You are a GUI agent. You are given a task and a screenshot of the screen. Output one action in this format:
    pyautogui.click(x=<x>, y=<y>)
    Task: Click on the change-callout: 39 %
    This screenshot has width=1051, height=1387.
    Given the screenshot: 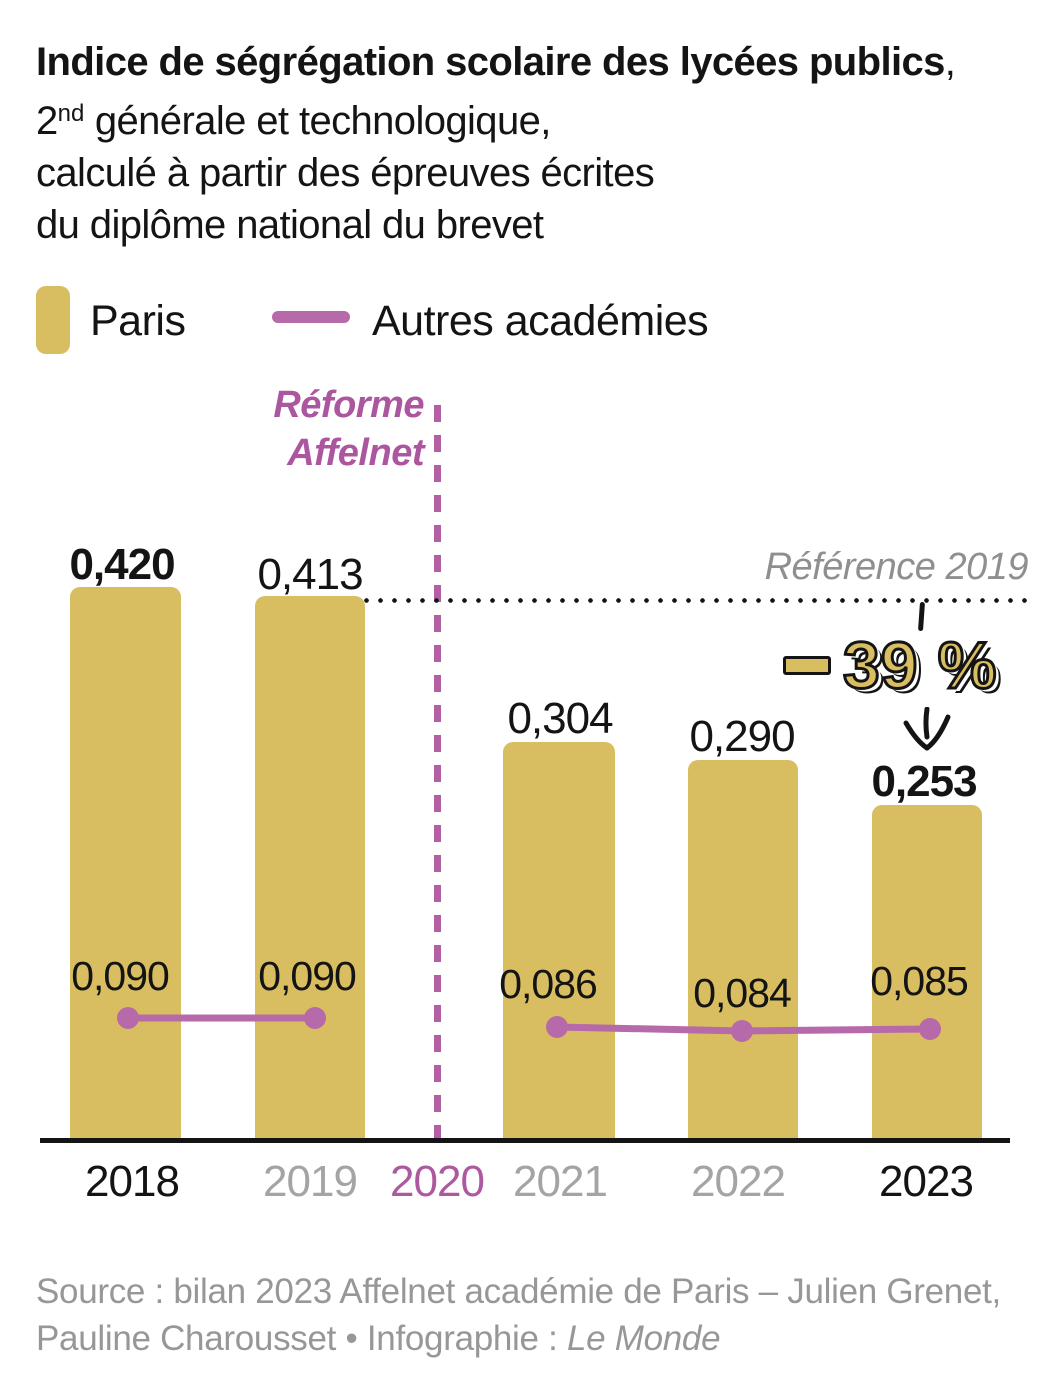 What is the action you would take?
    pyautogui.click(x=890, y=665)
    